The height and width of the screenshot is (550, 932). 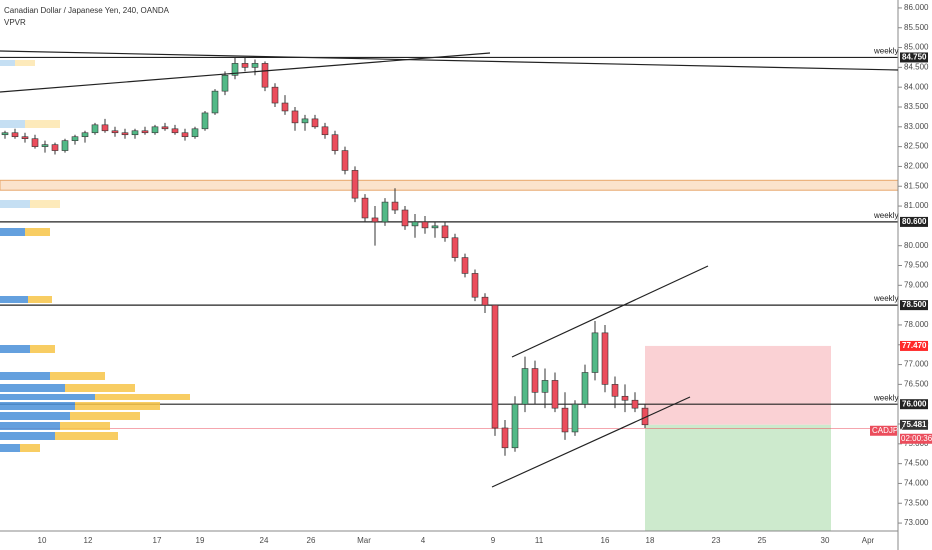 I want to click on x-tick-label: 16, so click(x=605, y=540).